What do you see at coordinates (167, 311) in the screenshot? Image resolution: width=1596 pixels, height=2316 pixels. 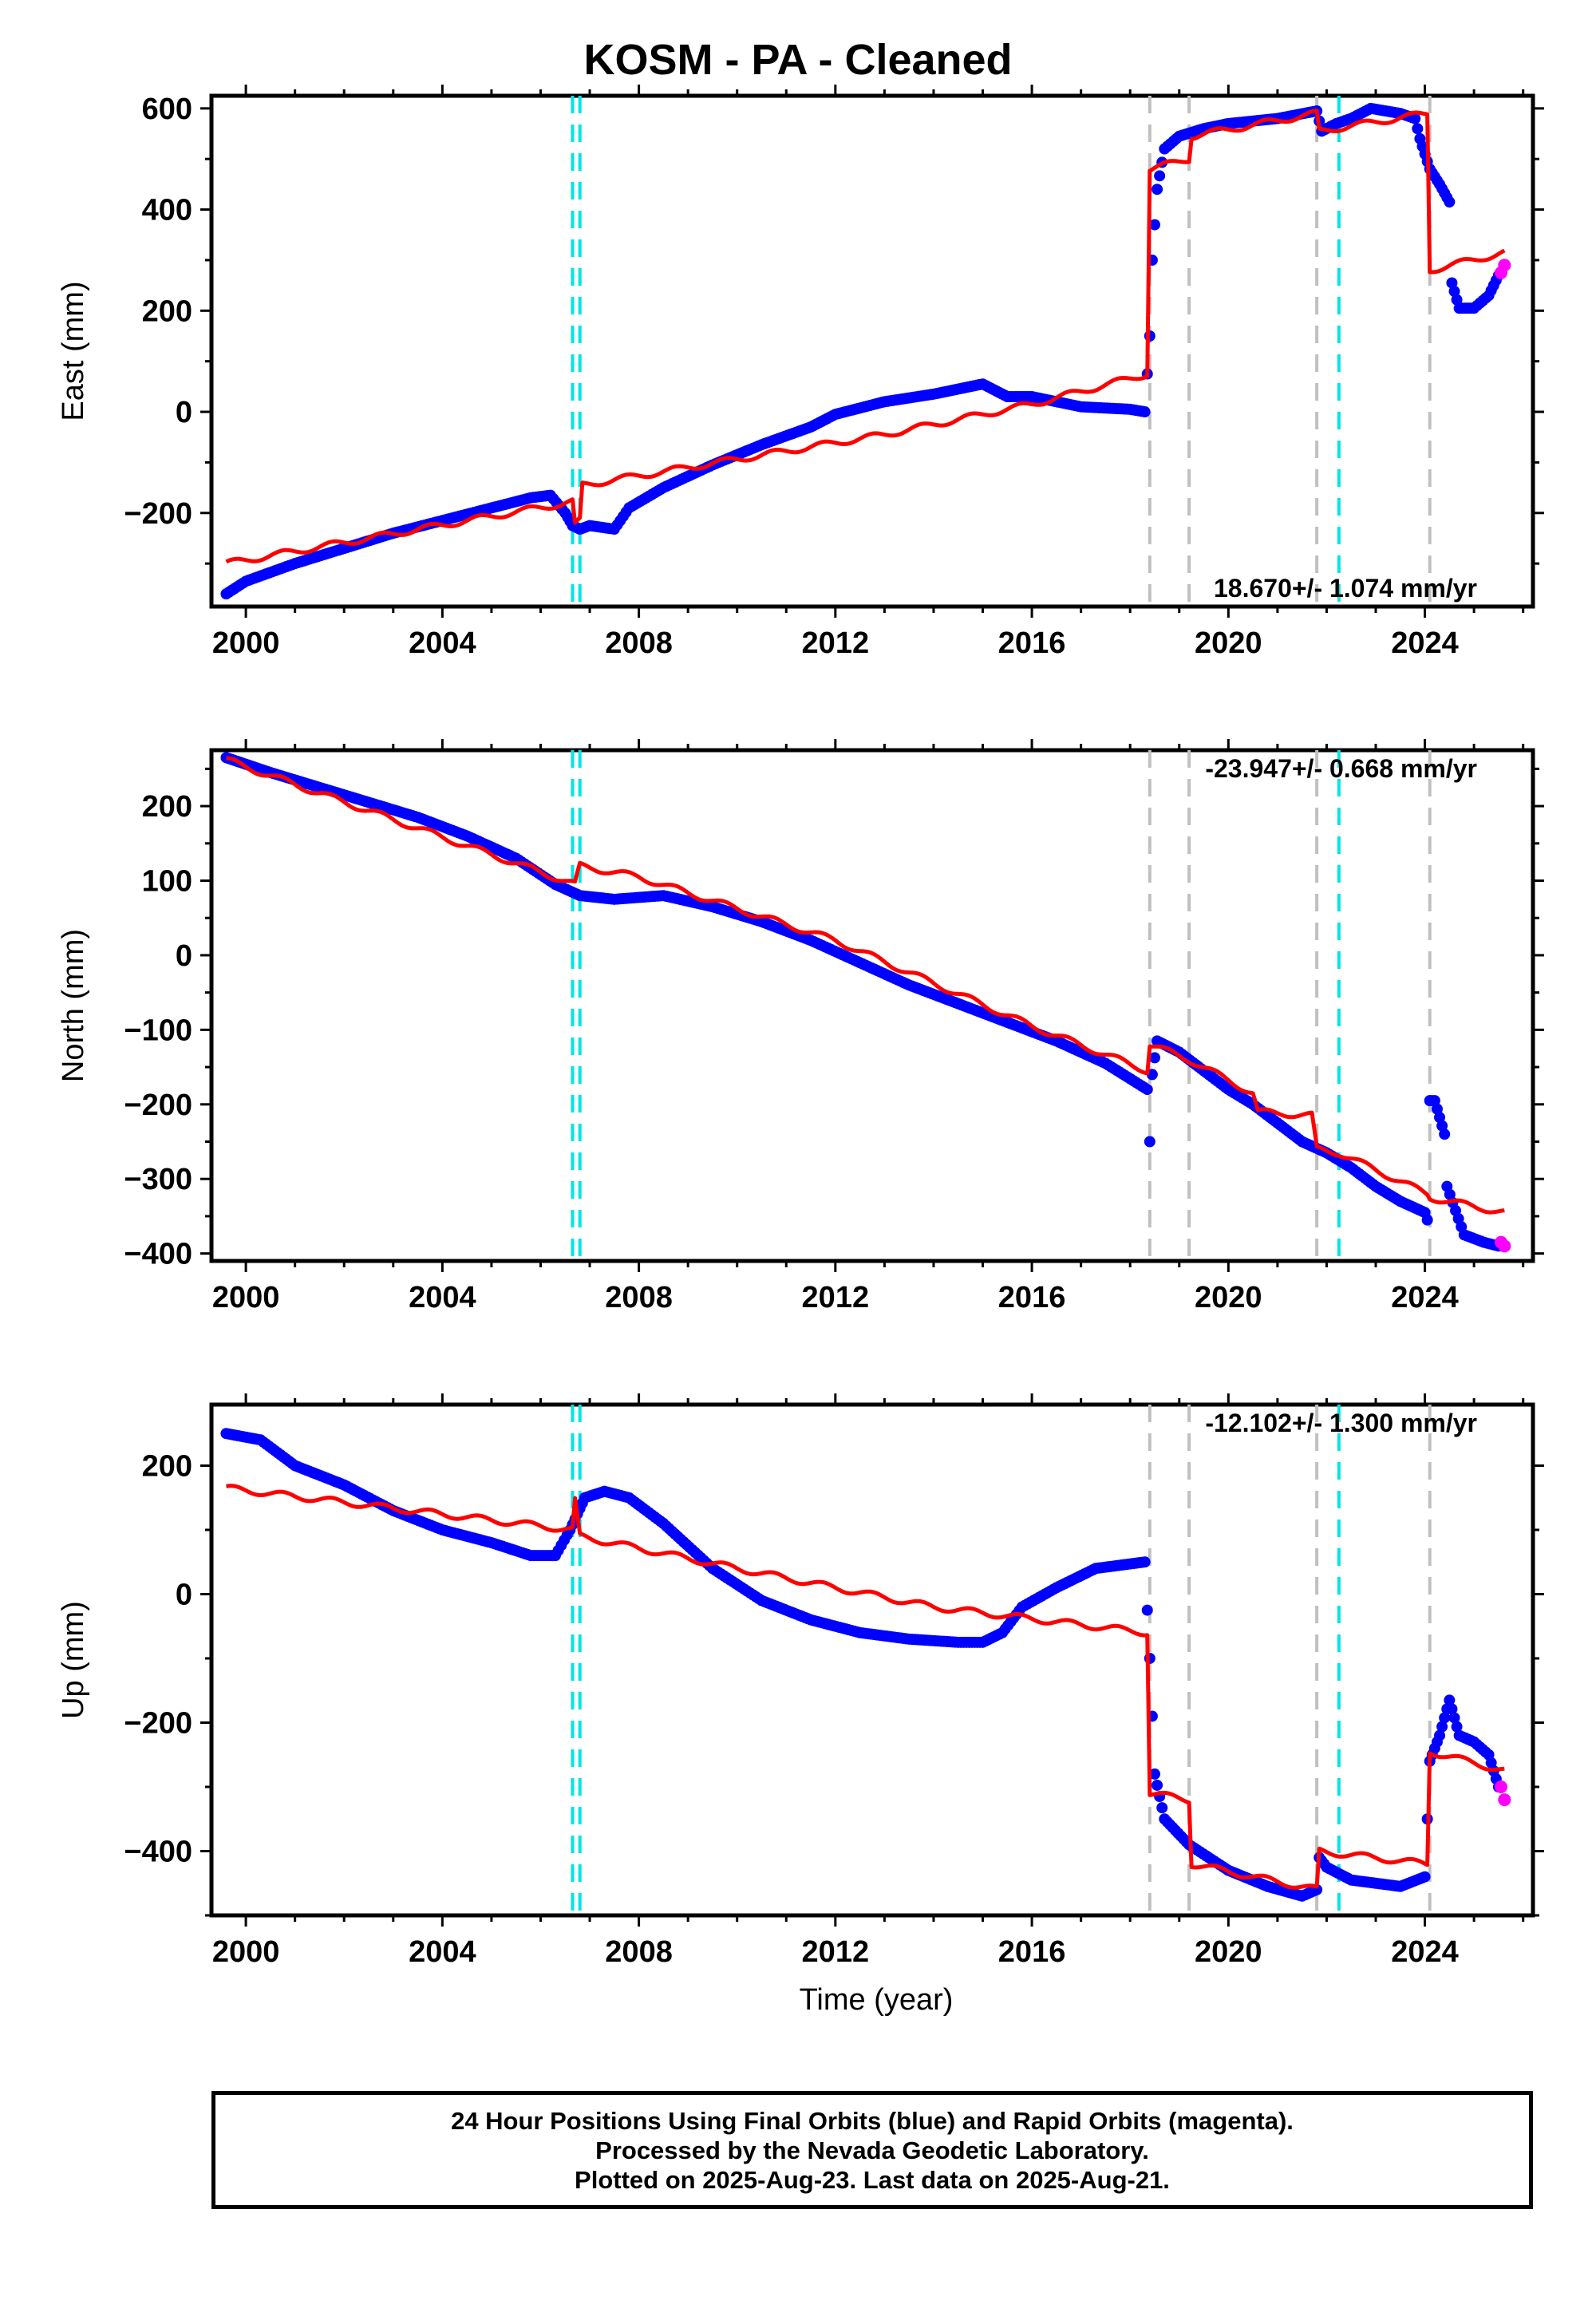 I see `east-y-tick-label: 200` at bounding box center [167, 311].